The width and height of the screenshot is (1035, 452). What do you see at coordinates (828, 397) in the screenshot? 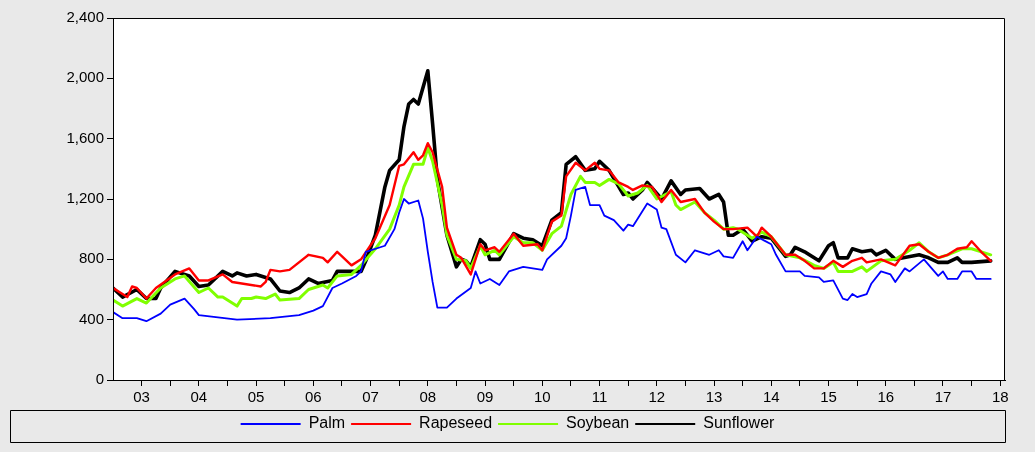
I see `x-tick-label: 15` at bounding box center [828, 397].